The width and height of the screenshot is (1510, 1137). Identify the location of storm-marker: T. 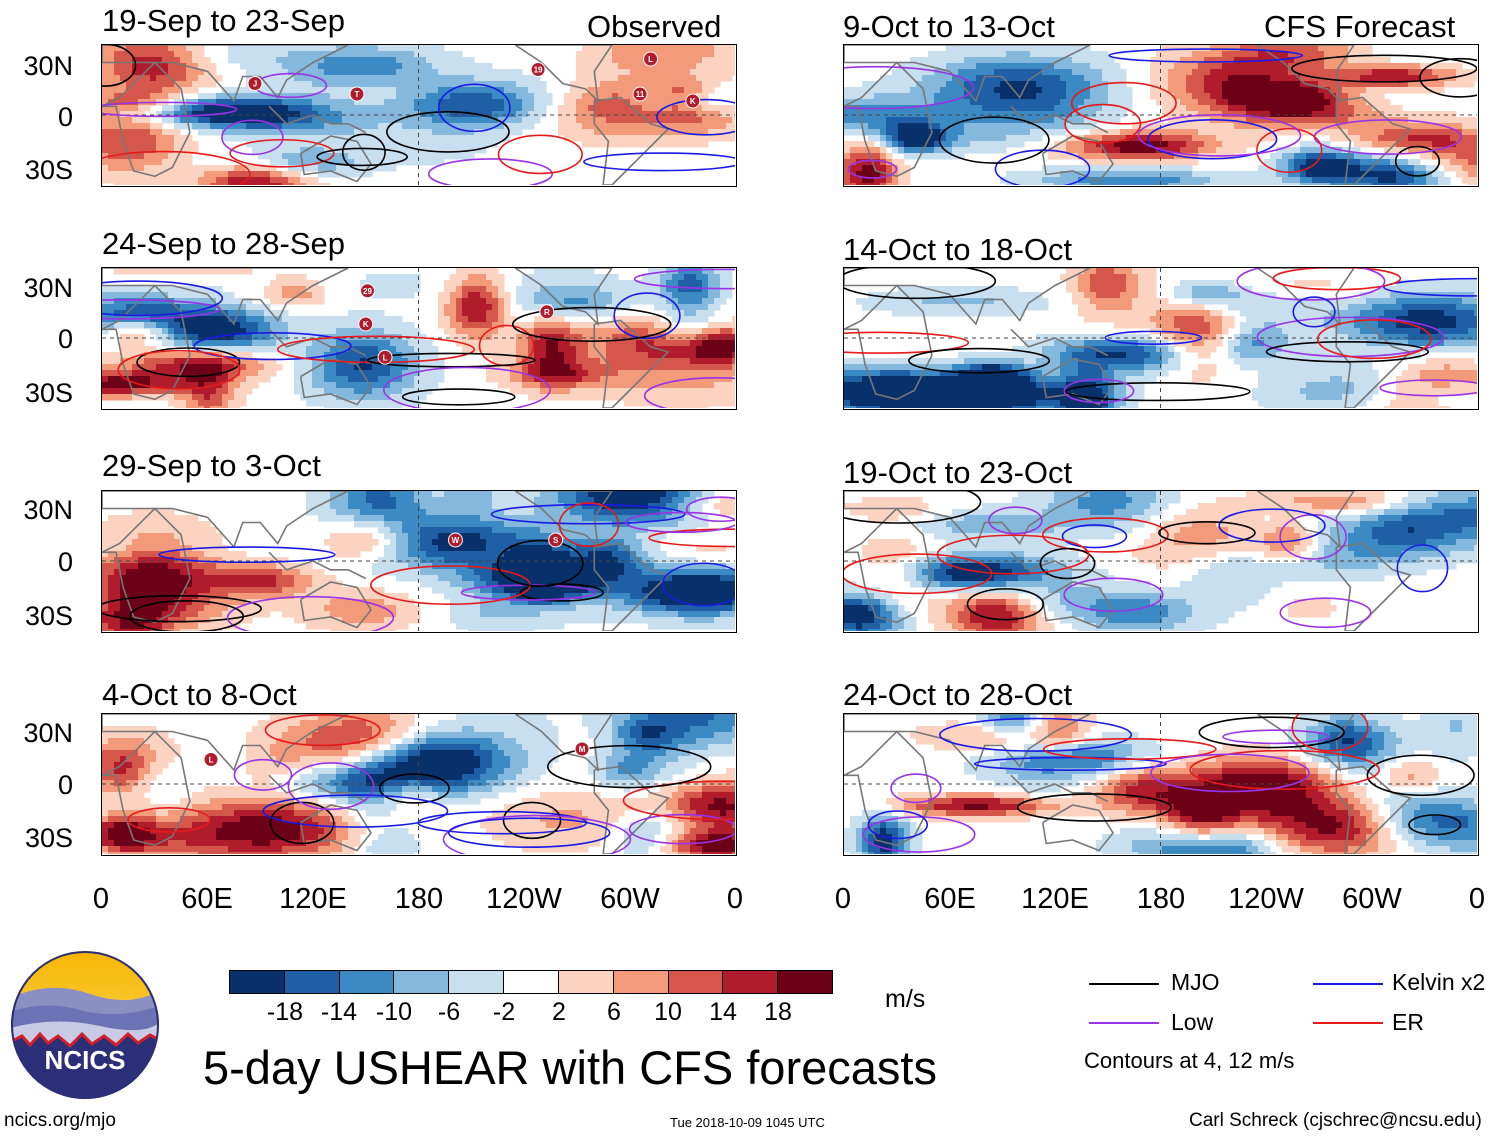
(357, 94).